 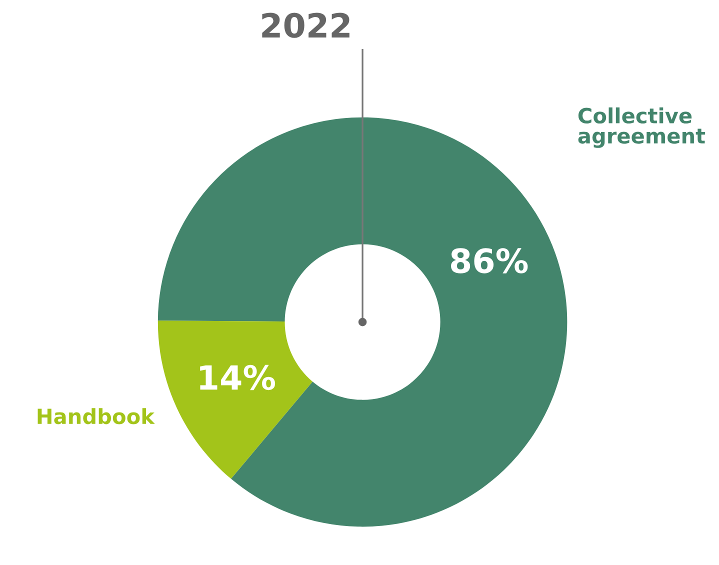 What do you see at coordinates (642, 127) in the screenshot?
I see `slice-label: Collective agreement` at bounding box center [642, 127].